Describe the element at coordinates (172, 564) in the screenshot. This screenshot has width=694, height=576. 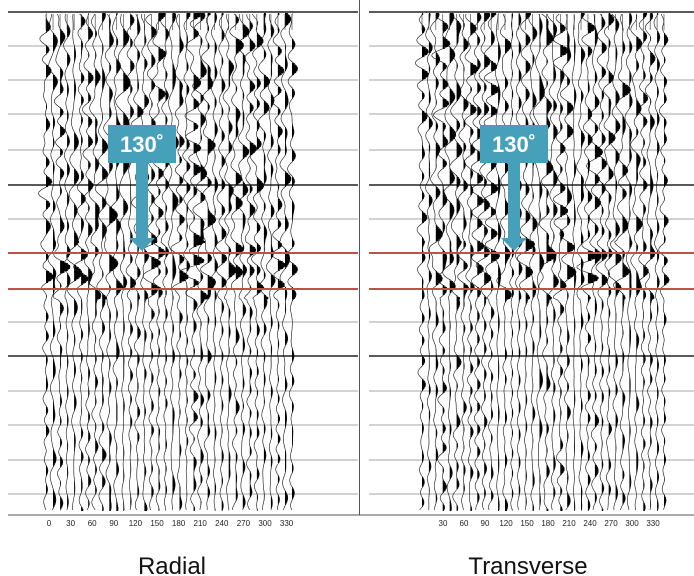
I see `panel-title: Radial` at that location.